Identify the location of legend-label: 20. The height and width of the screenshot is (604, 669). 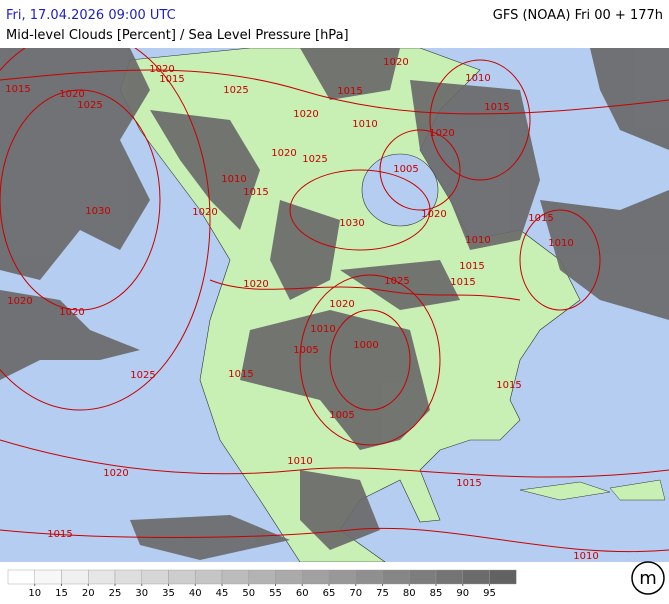
(88, 593).